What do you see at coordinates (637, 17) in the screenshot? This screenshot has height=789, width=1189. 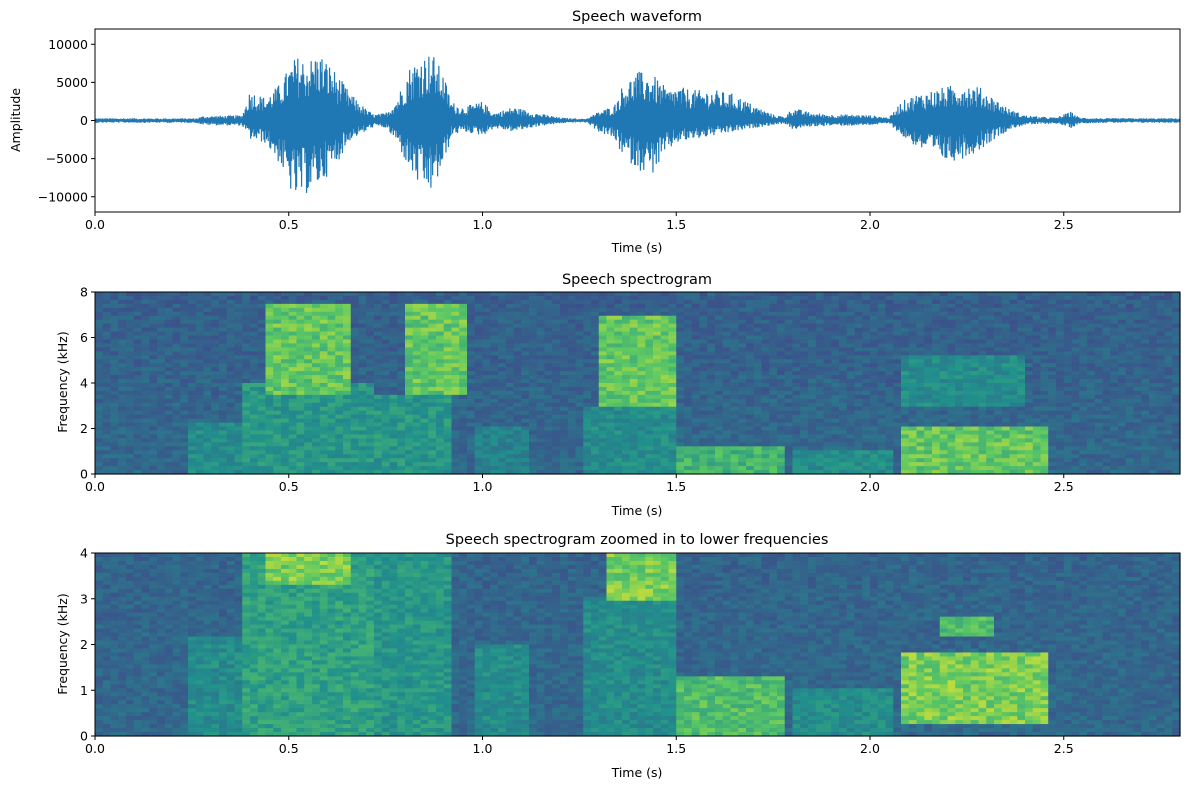 I see `waveform-title: Speech waveform` at bounding box center [637, 17].